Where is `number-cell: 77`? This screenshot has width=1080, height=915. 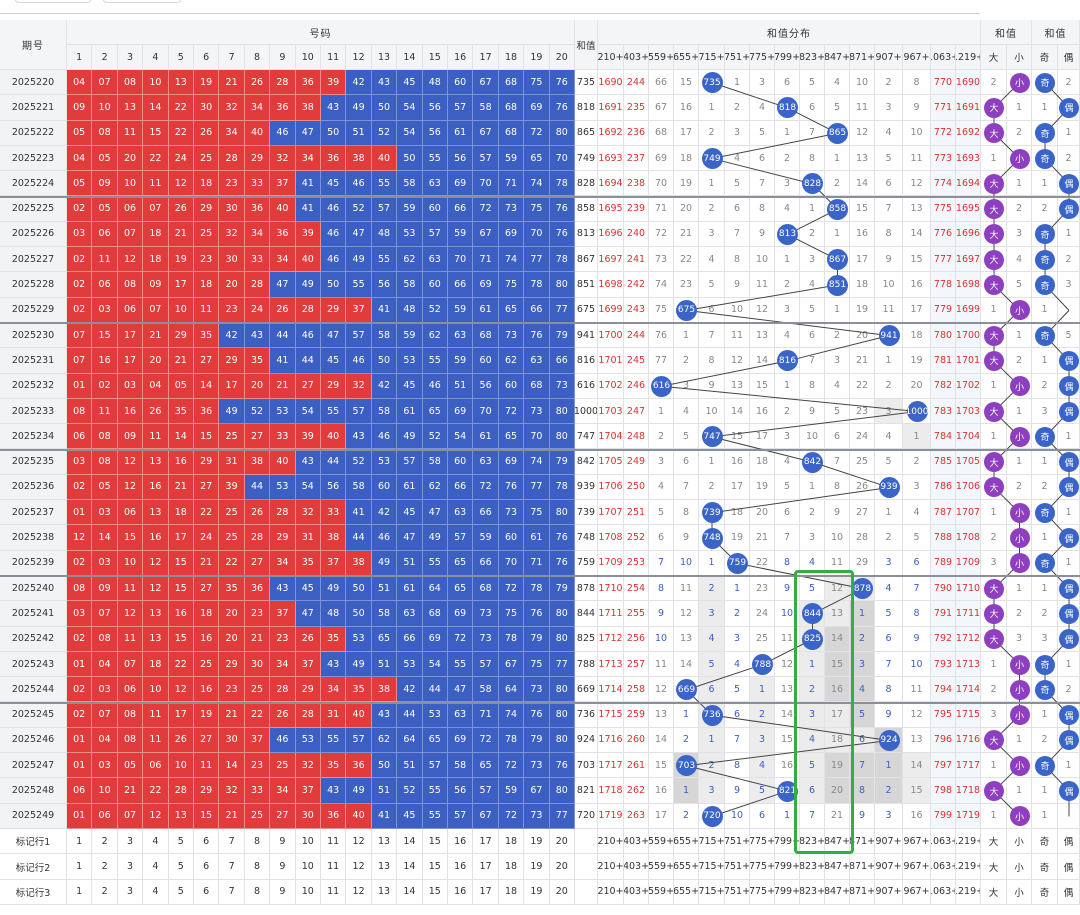
number-cell: 77 is located at coordinates (562, 310).